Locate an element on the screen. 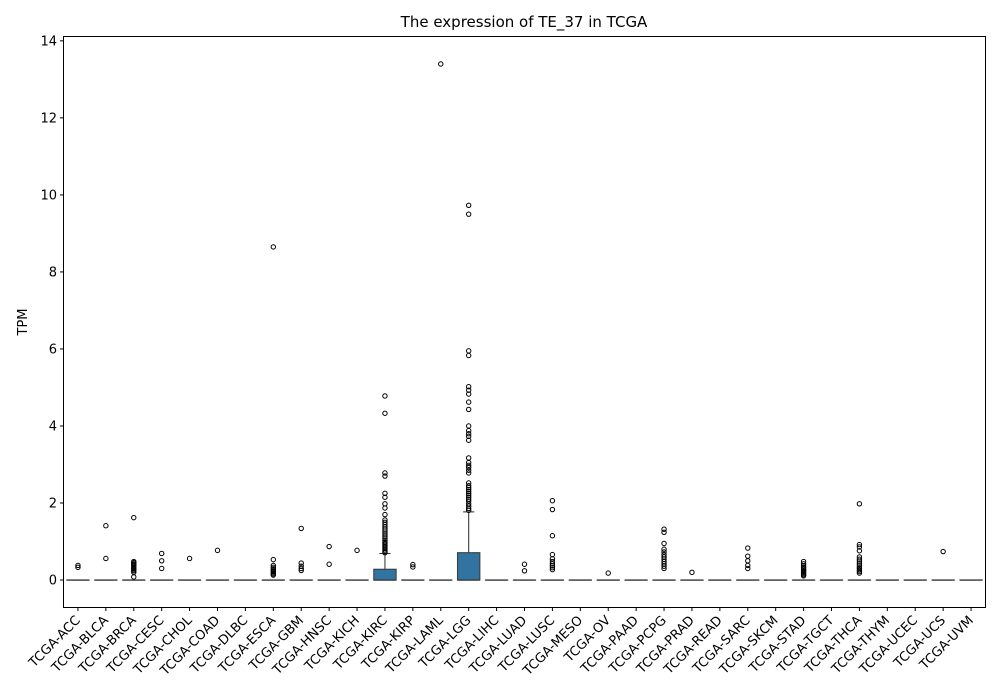 The width and height of the screenshot is (1000, 700). y-tick-label: 2 is located at coordinates (53, 504).